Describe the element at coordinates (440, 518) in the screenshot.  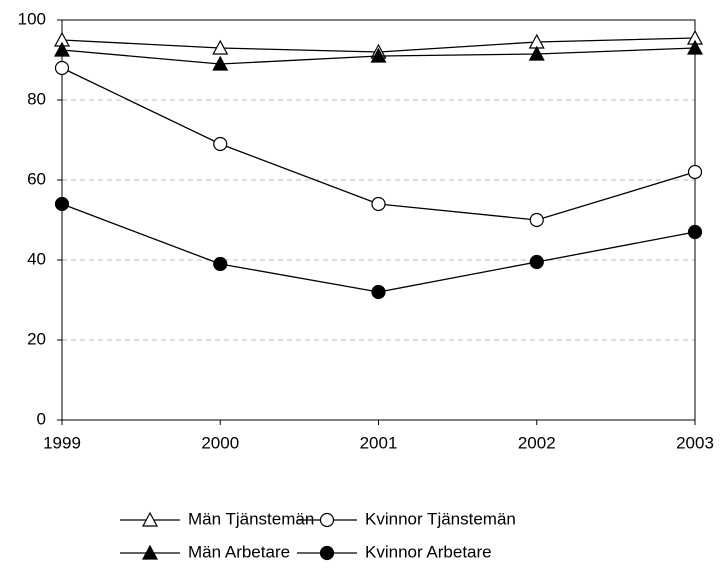
I see `legend-label: Kvinnor Tjänstemän` at that location.